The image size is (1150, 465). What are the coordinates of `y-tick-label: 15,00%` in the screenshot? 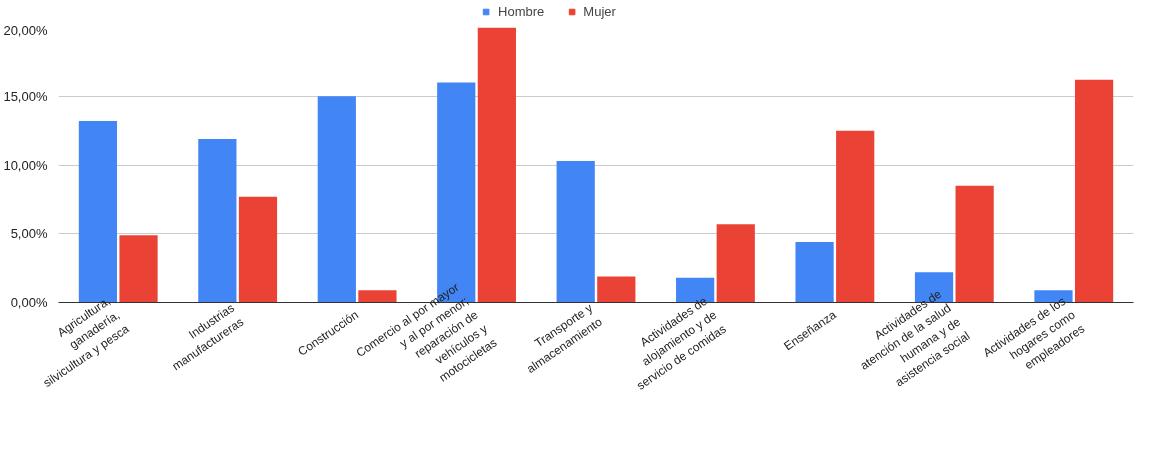 It's located at (25, 96).